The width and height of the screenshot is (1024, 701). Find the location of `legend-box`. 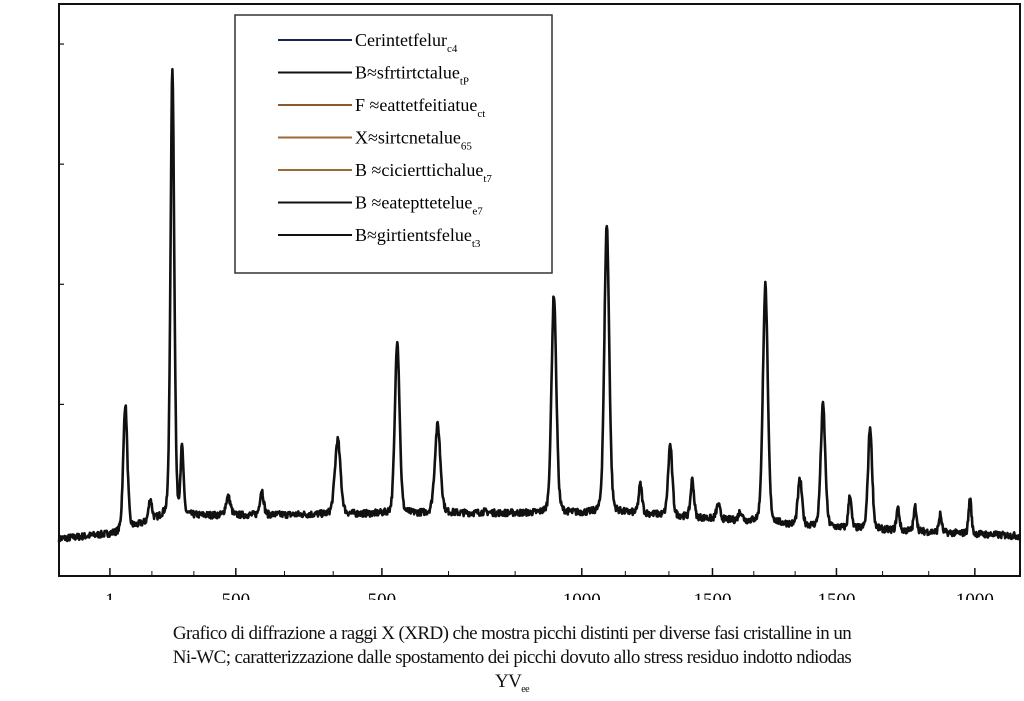

legend-box is located at coordinates (393, 144).